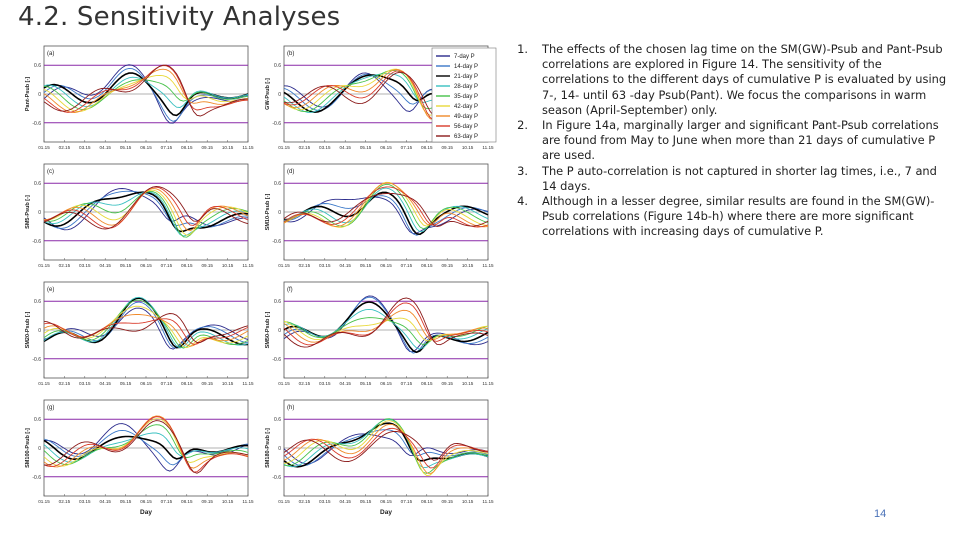  What do you see at coordinates (466, 127) in the screenshot?
I see `legend-label: 56-day P` at bounding box center [466, 127].